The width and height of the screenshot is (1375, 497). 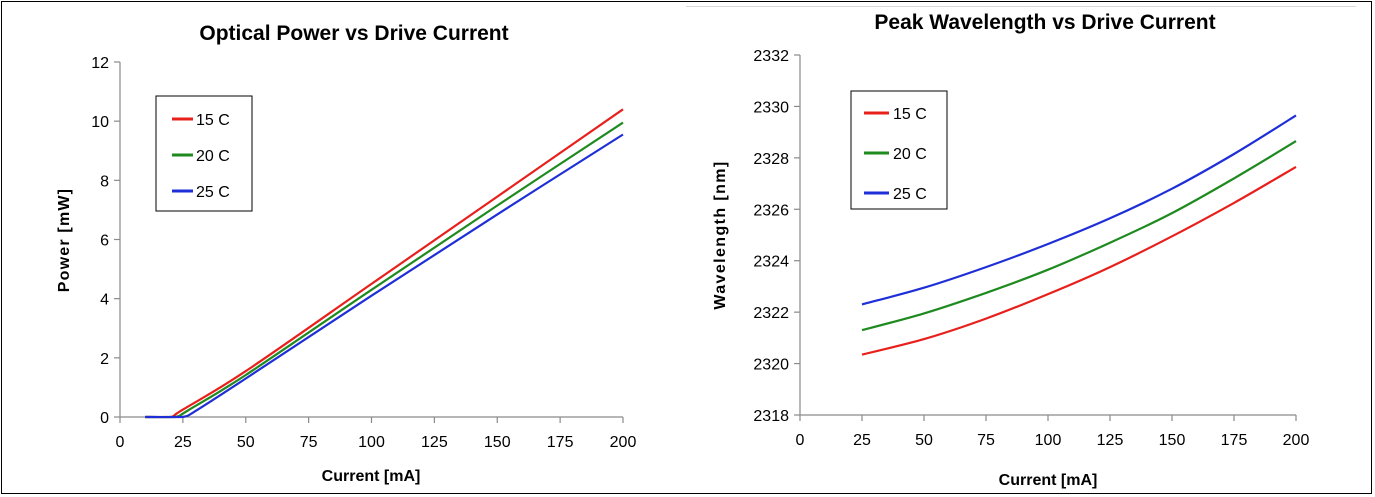 What do you see at coordinates (213, 156) in the screenshot?
I see `chart-1-legend-entry: 20 C` at bounding box center [213, 156].